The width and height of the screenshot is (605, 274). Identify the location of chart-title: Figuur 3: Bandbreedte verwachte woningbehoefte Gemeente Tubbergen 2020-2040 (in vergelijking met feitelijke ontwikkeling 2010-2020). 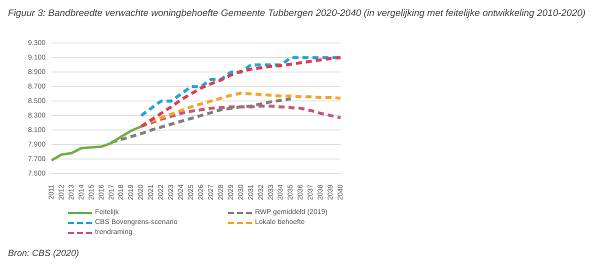
(297, 13).